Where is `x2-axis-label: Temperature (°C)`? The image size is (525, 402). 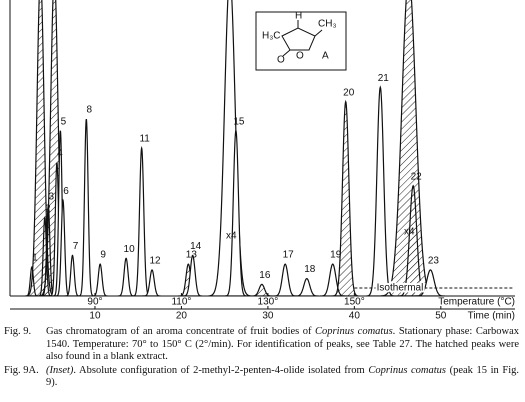
x2-axis-label: Temperature (°C) is located at coordinates (476, 302).